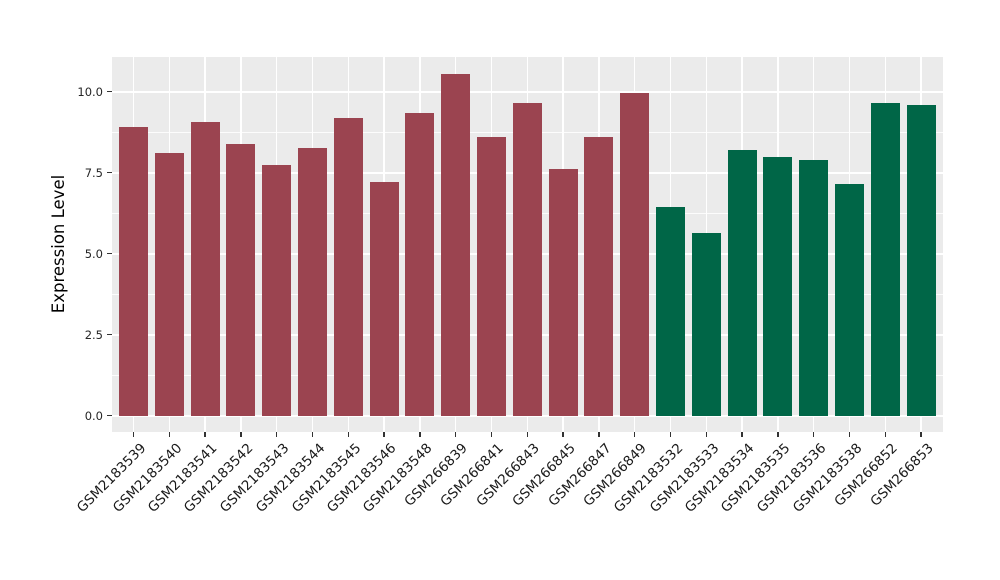 Image resolution: width=1000 pixels, height=580 pixels. What do you see at coordinates (348, 266) in the screenshot?
I see `bar-GSM2183545` at bounding box center [348, 266].